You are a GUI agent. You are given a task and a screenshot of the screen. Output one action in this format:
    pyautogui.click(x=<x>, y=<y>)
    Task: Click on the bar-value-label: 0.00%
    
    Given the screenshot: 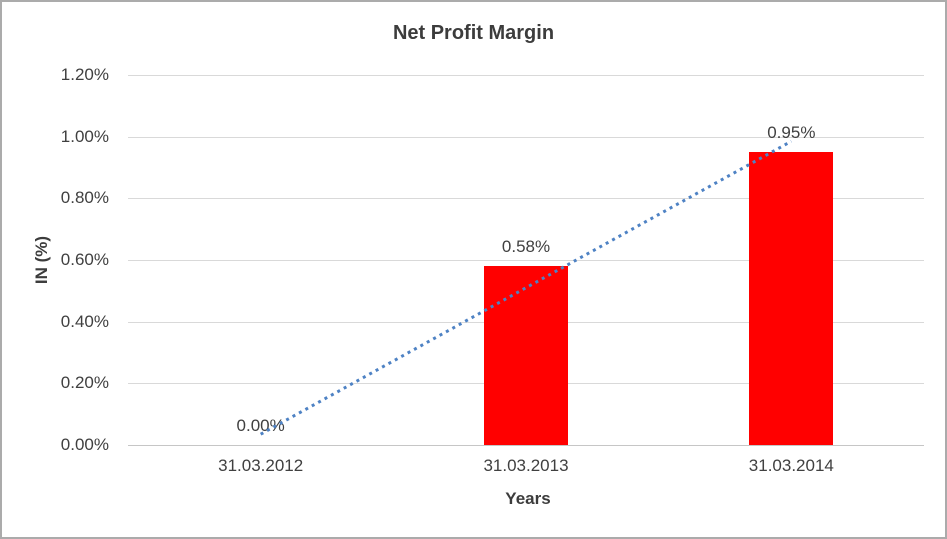 What is the action you would take?
    pyautogui.click(x=260, y=425)
    